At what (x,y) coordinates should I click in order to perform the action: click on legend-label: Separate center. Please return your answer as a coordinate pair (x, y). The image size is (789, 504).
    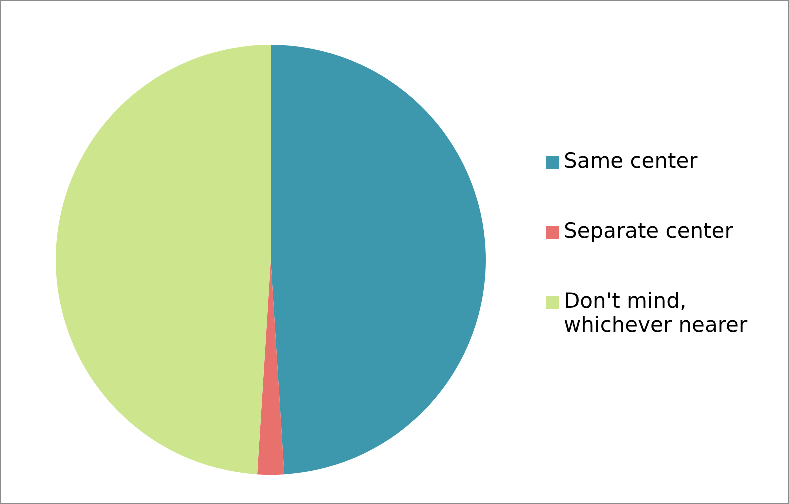
    Looking at the image, I should click on (649, 231).